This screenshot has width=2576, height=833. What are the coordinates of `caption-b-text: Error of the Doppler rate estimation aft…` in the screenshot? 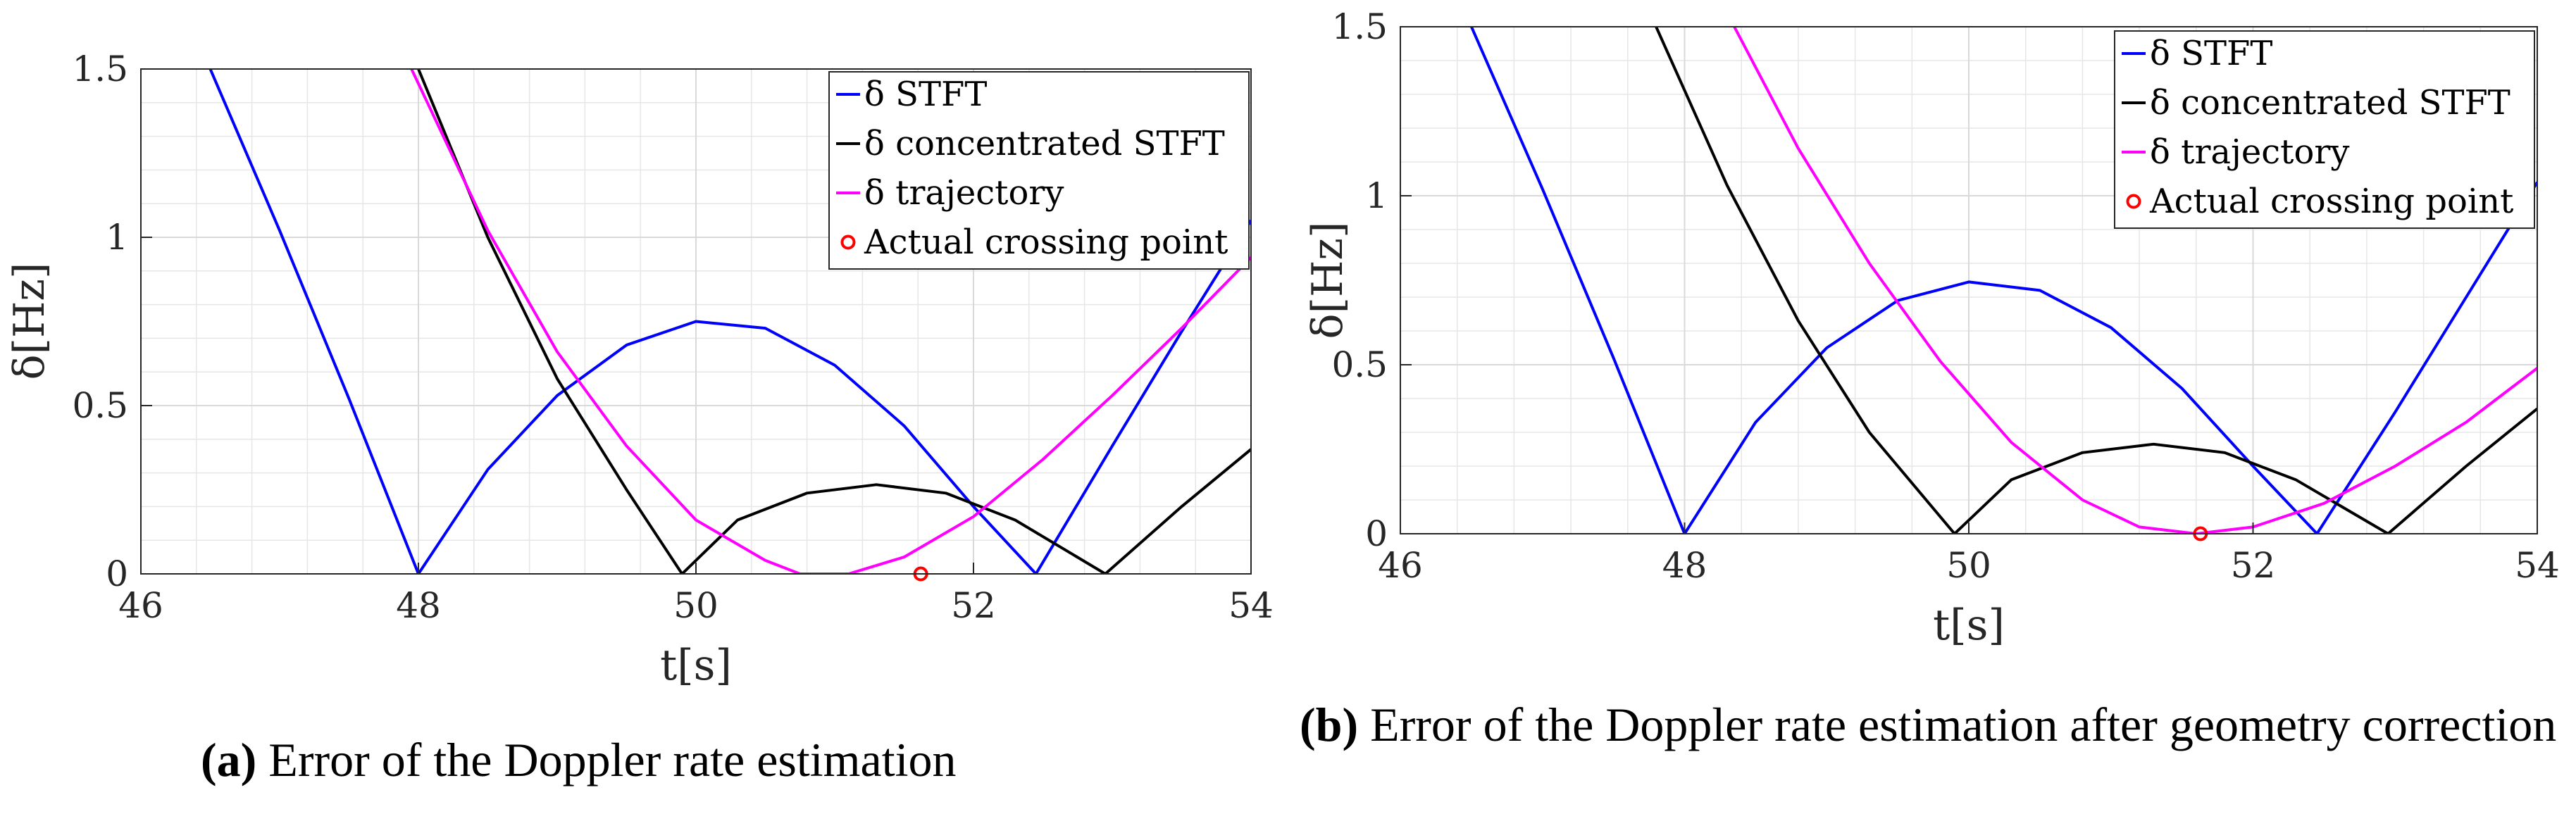 It's located at (1963, 725).